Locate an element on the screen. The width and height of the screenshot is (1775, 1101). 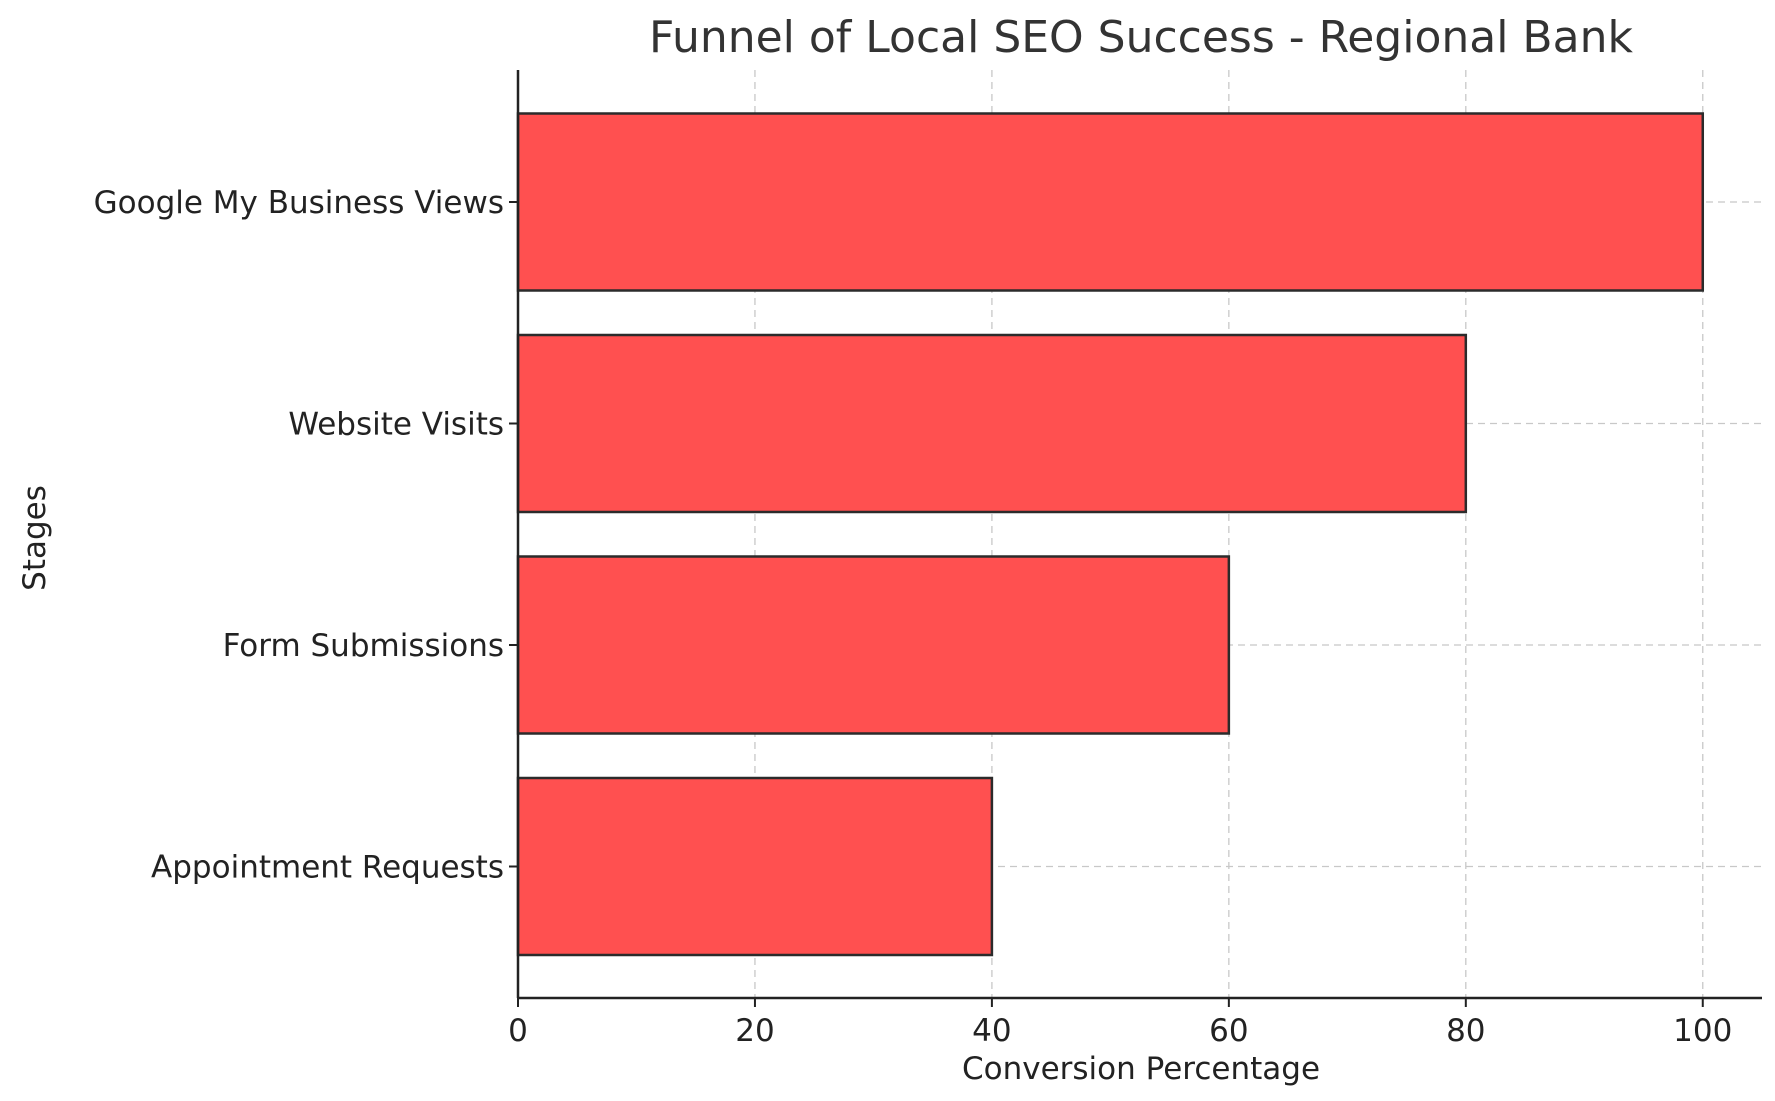
y-axis-title: Stages is located at coordinates (35, 538).